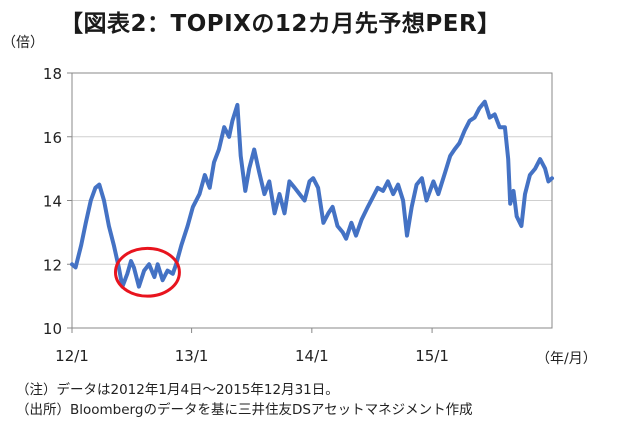 This screenshot has height=439, width=619. Describe the element at coordinates (52, 329) in the screenshot. I see `y-tick-label: 10` at that location.